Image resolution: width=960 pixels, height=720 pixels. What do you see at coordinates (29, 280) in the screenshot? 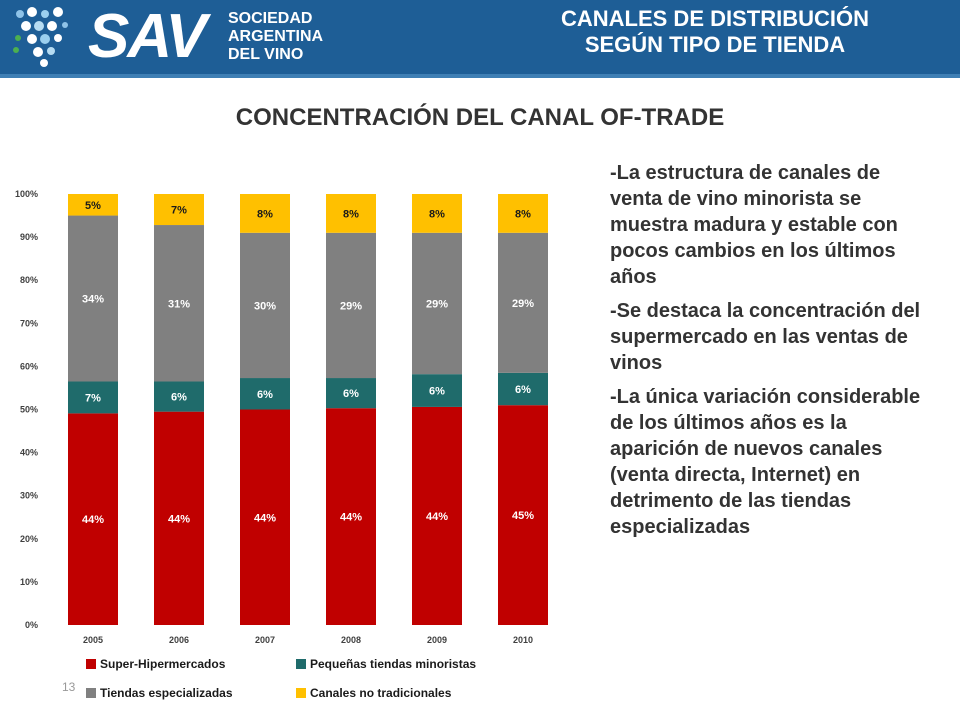
I see `y-tick-label: 80%` at bounding box center [29, 280].